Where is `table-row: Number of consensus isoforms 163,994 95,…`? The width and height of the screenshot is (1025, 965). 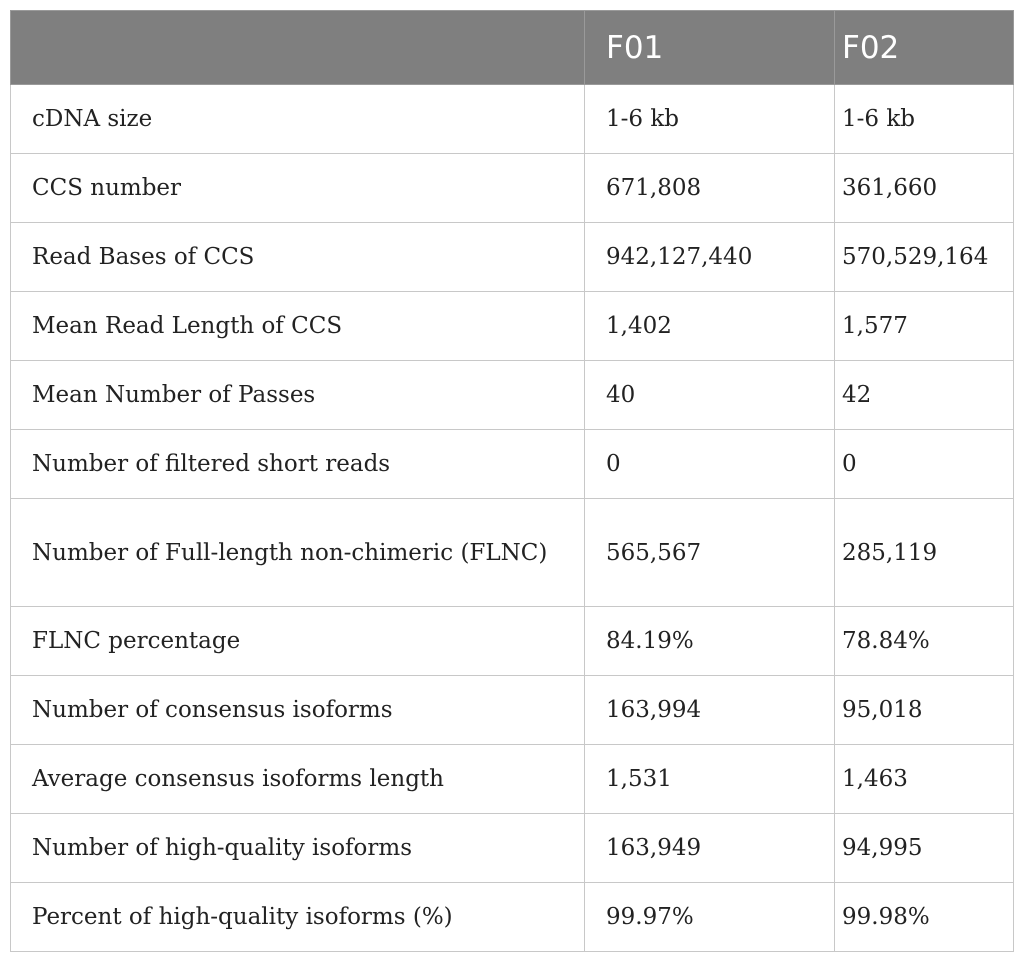 table-row: Number of consensus isoforms 163,994 95,… is located at coordinates (512, 710).